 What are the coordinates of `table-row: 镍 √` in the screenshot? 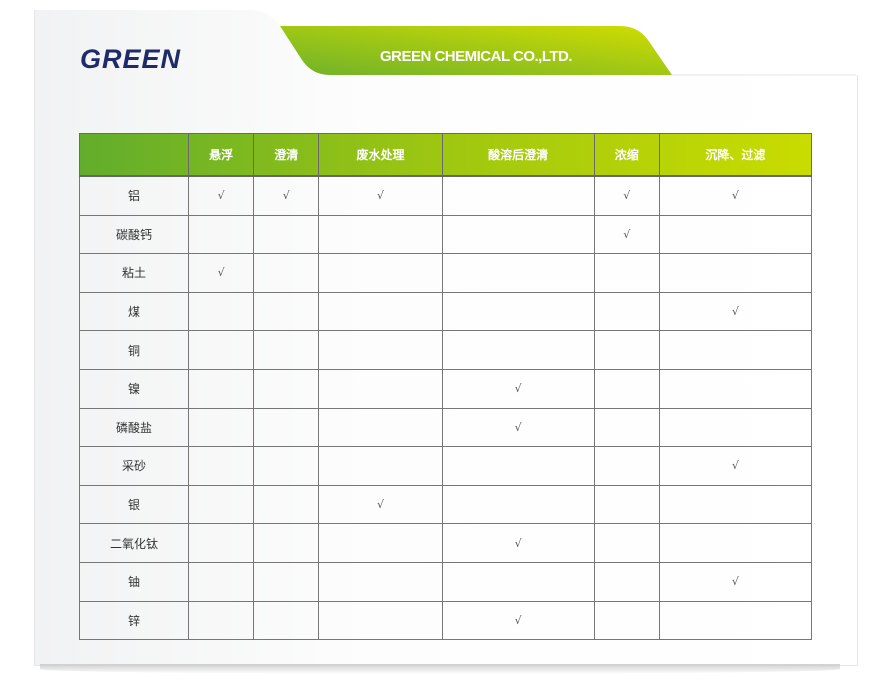 It's located at (446, 388).